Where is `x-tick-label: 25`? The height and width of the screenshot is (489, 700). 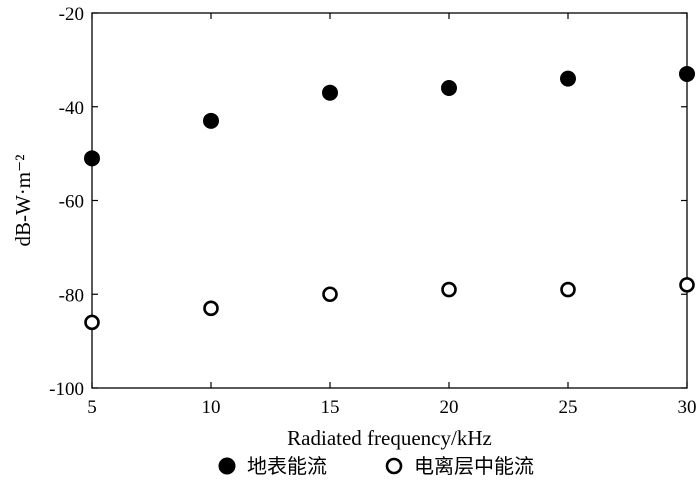
x-tick-label: 25 is located at coordinates (568, 407).